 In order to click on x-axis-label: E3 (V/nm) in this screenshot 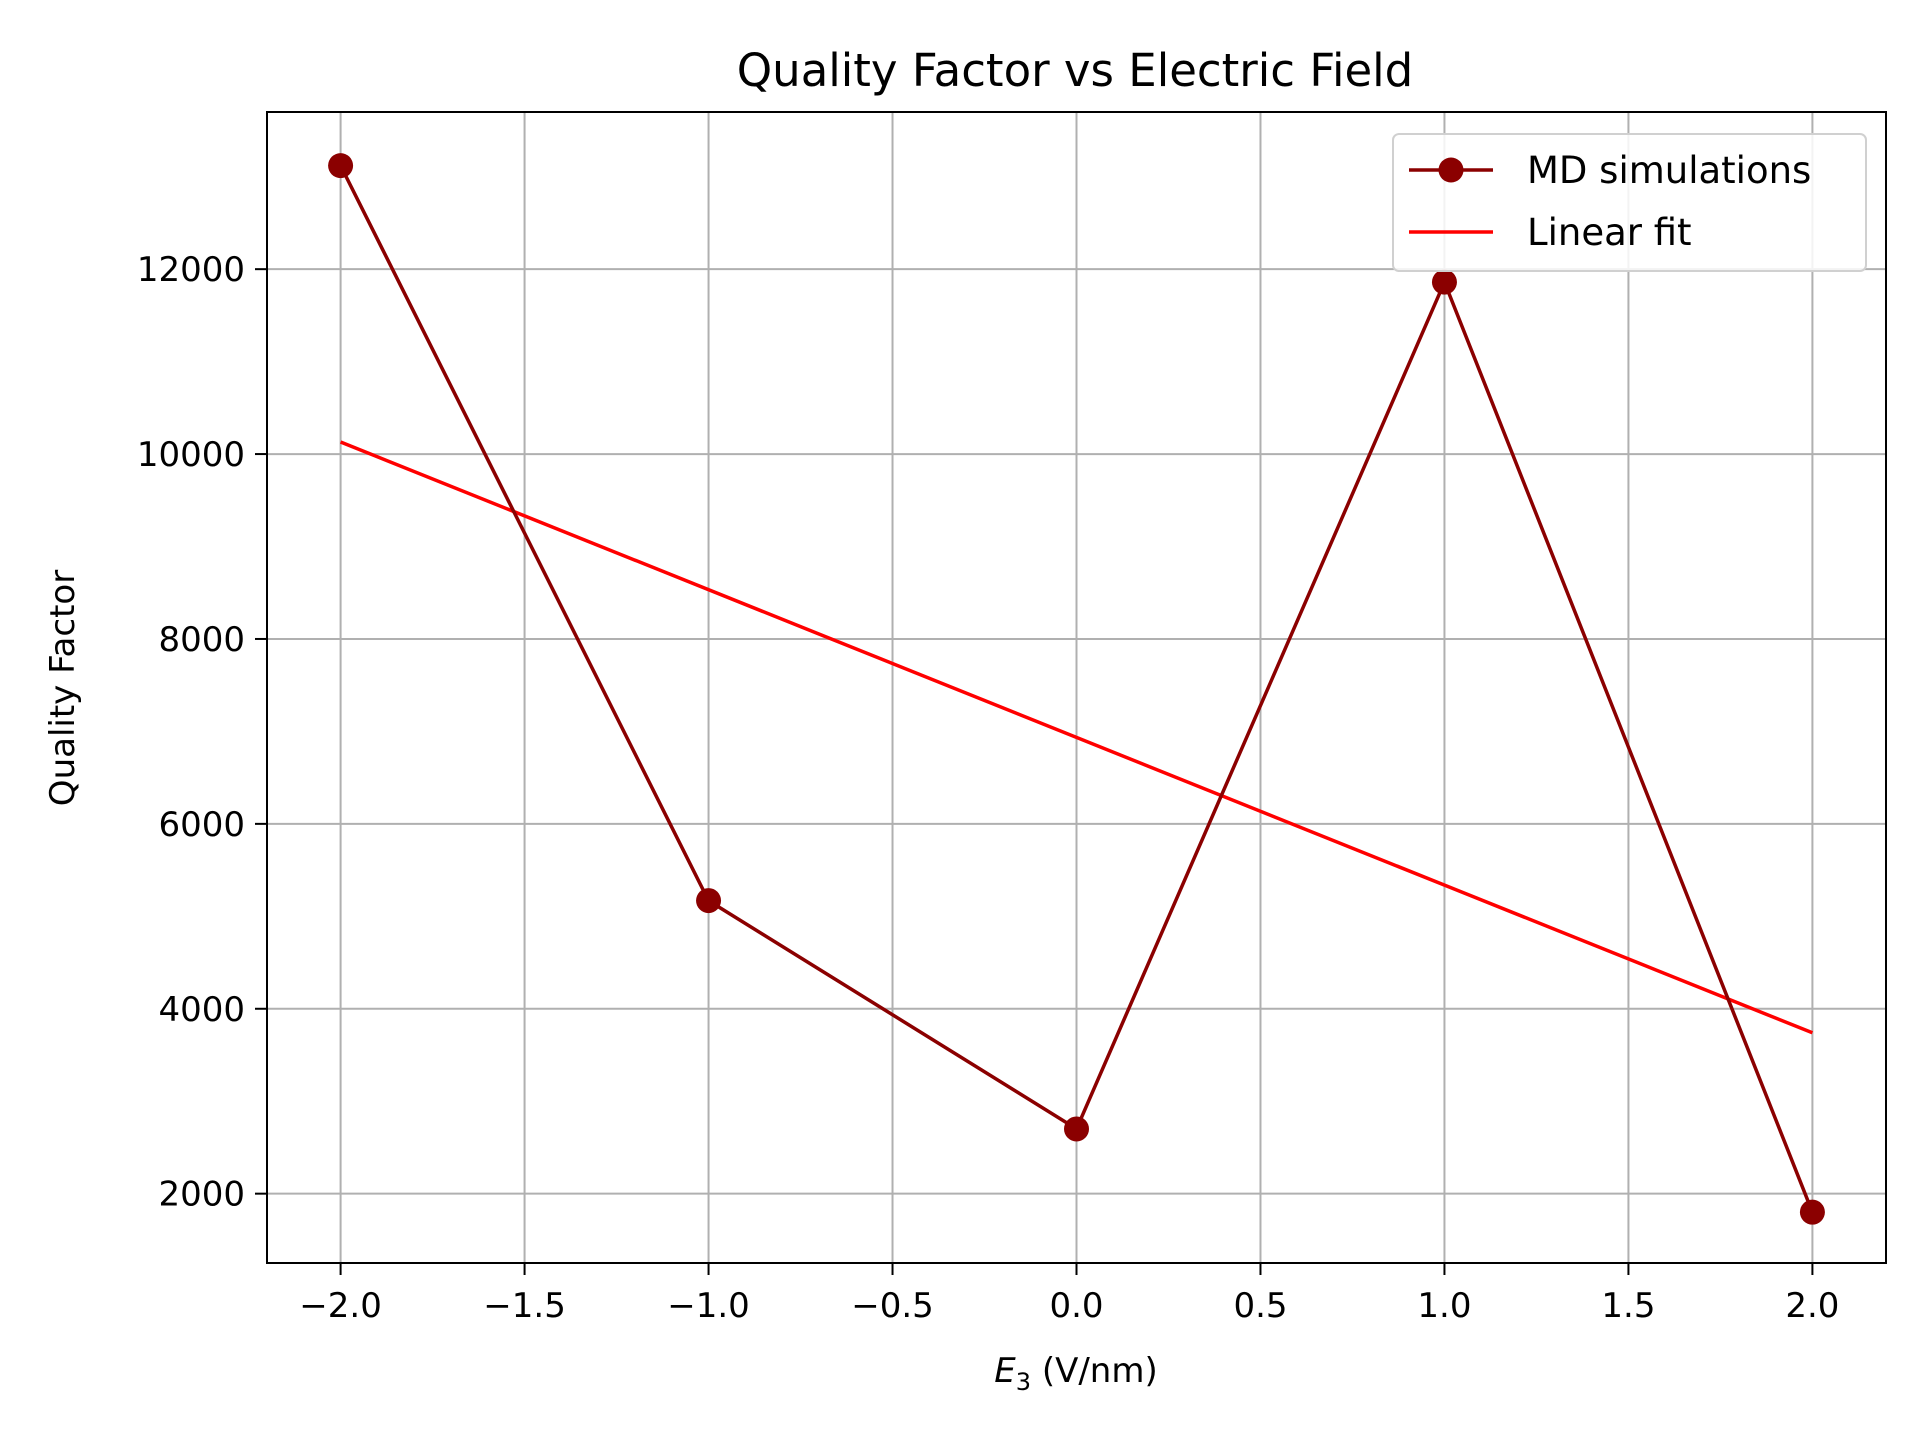, I will do `click(1076, 1373)`.